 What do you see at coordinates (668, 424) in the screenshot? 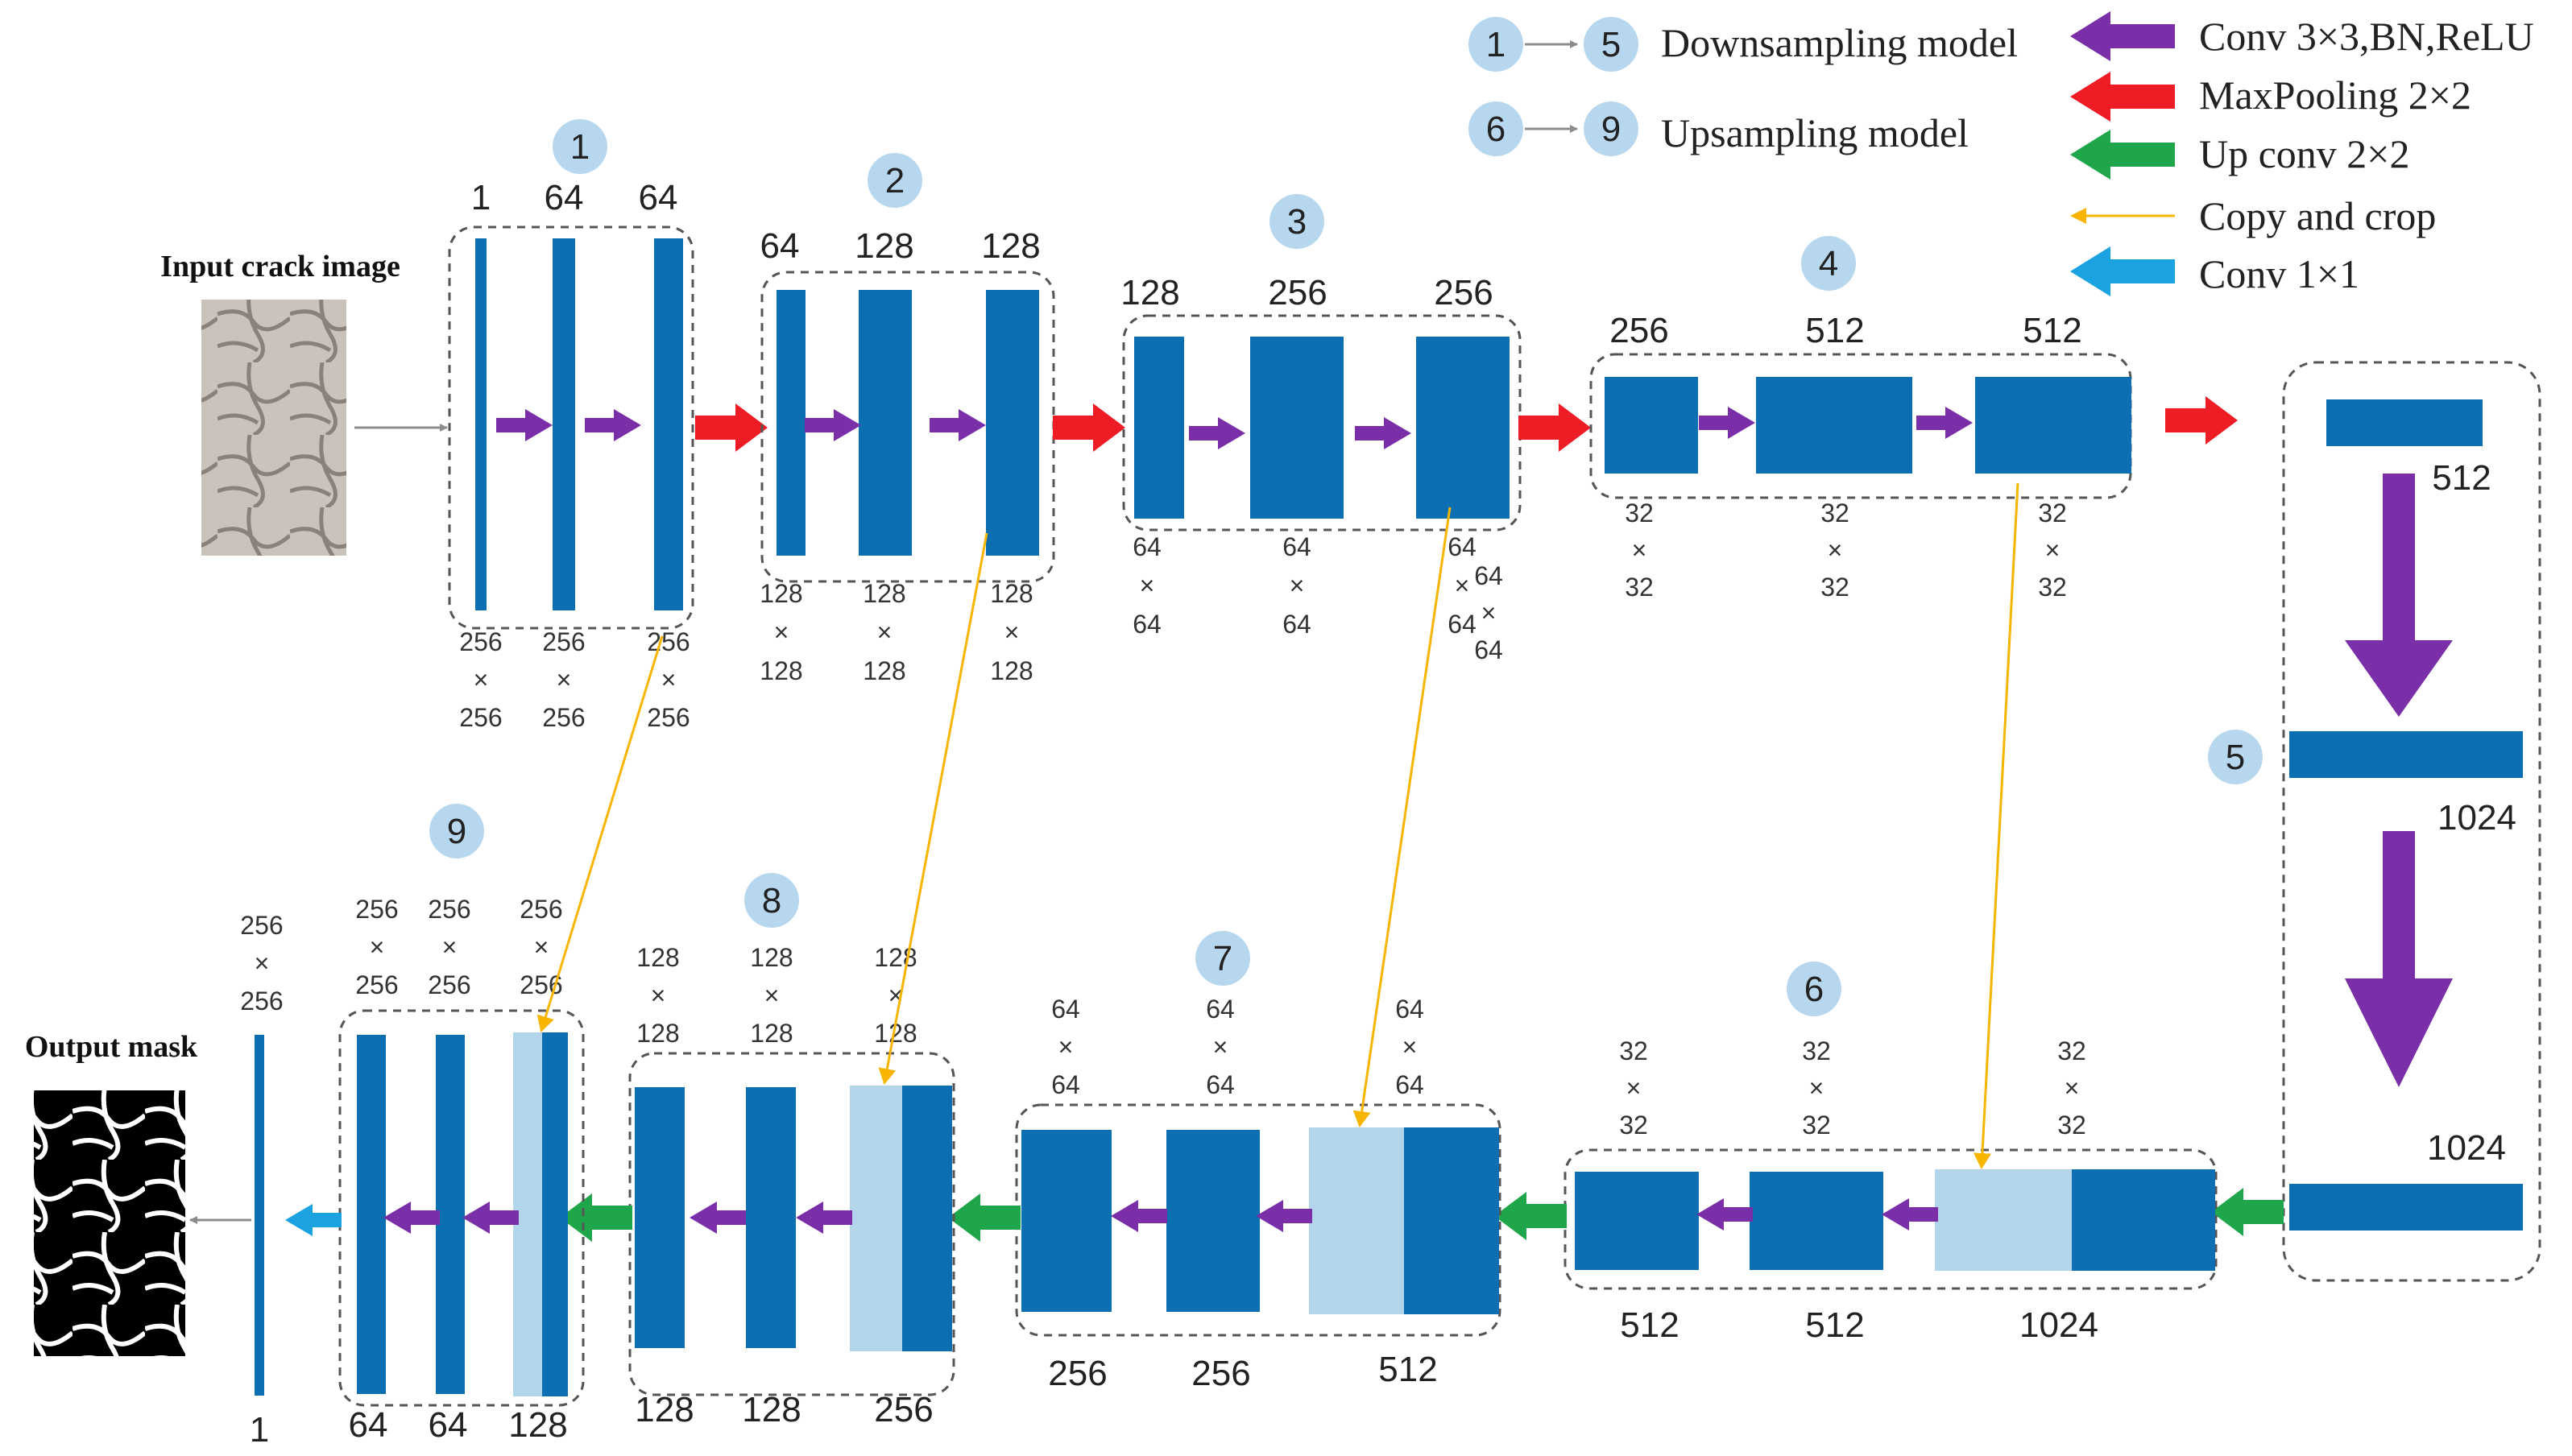
I see `s1-block-c` at bounding box center [668, 424].